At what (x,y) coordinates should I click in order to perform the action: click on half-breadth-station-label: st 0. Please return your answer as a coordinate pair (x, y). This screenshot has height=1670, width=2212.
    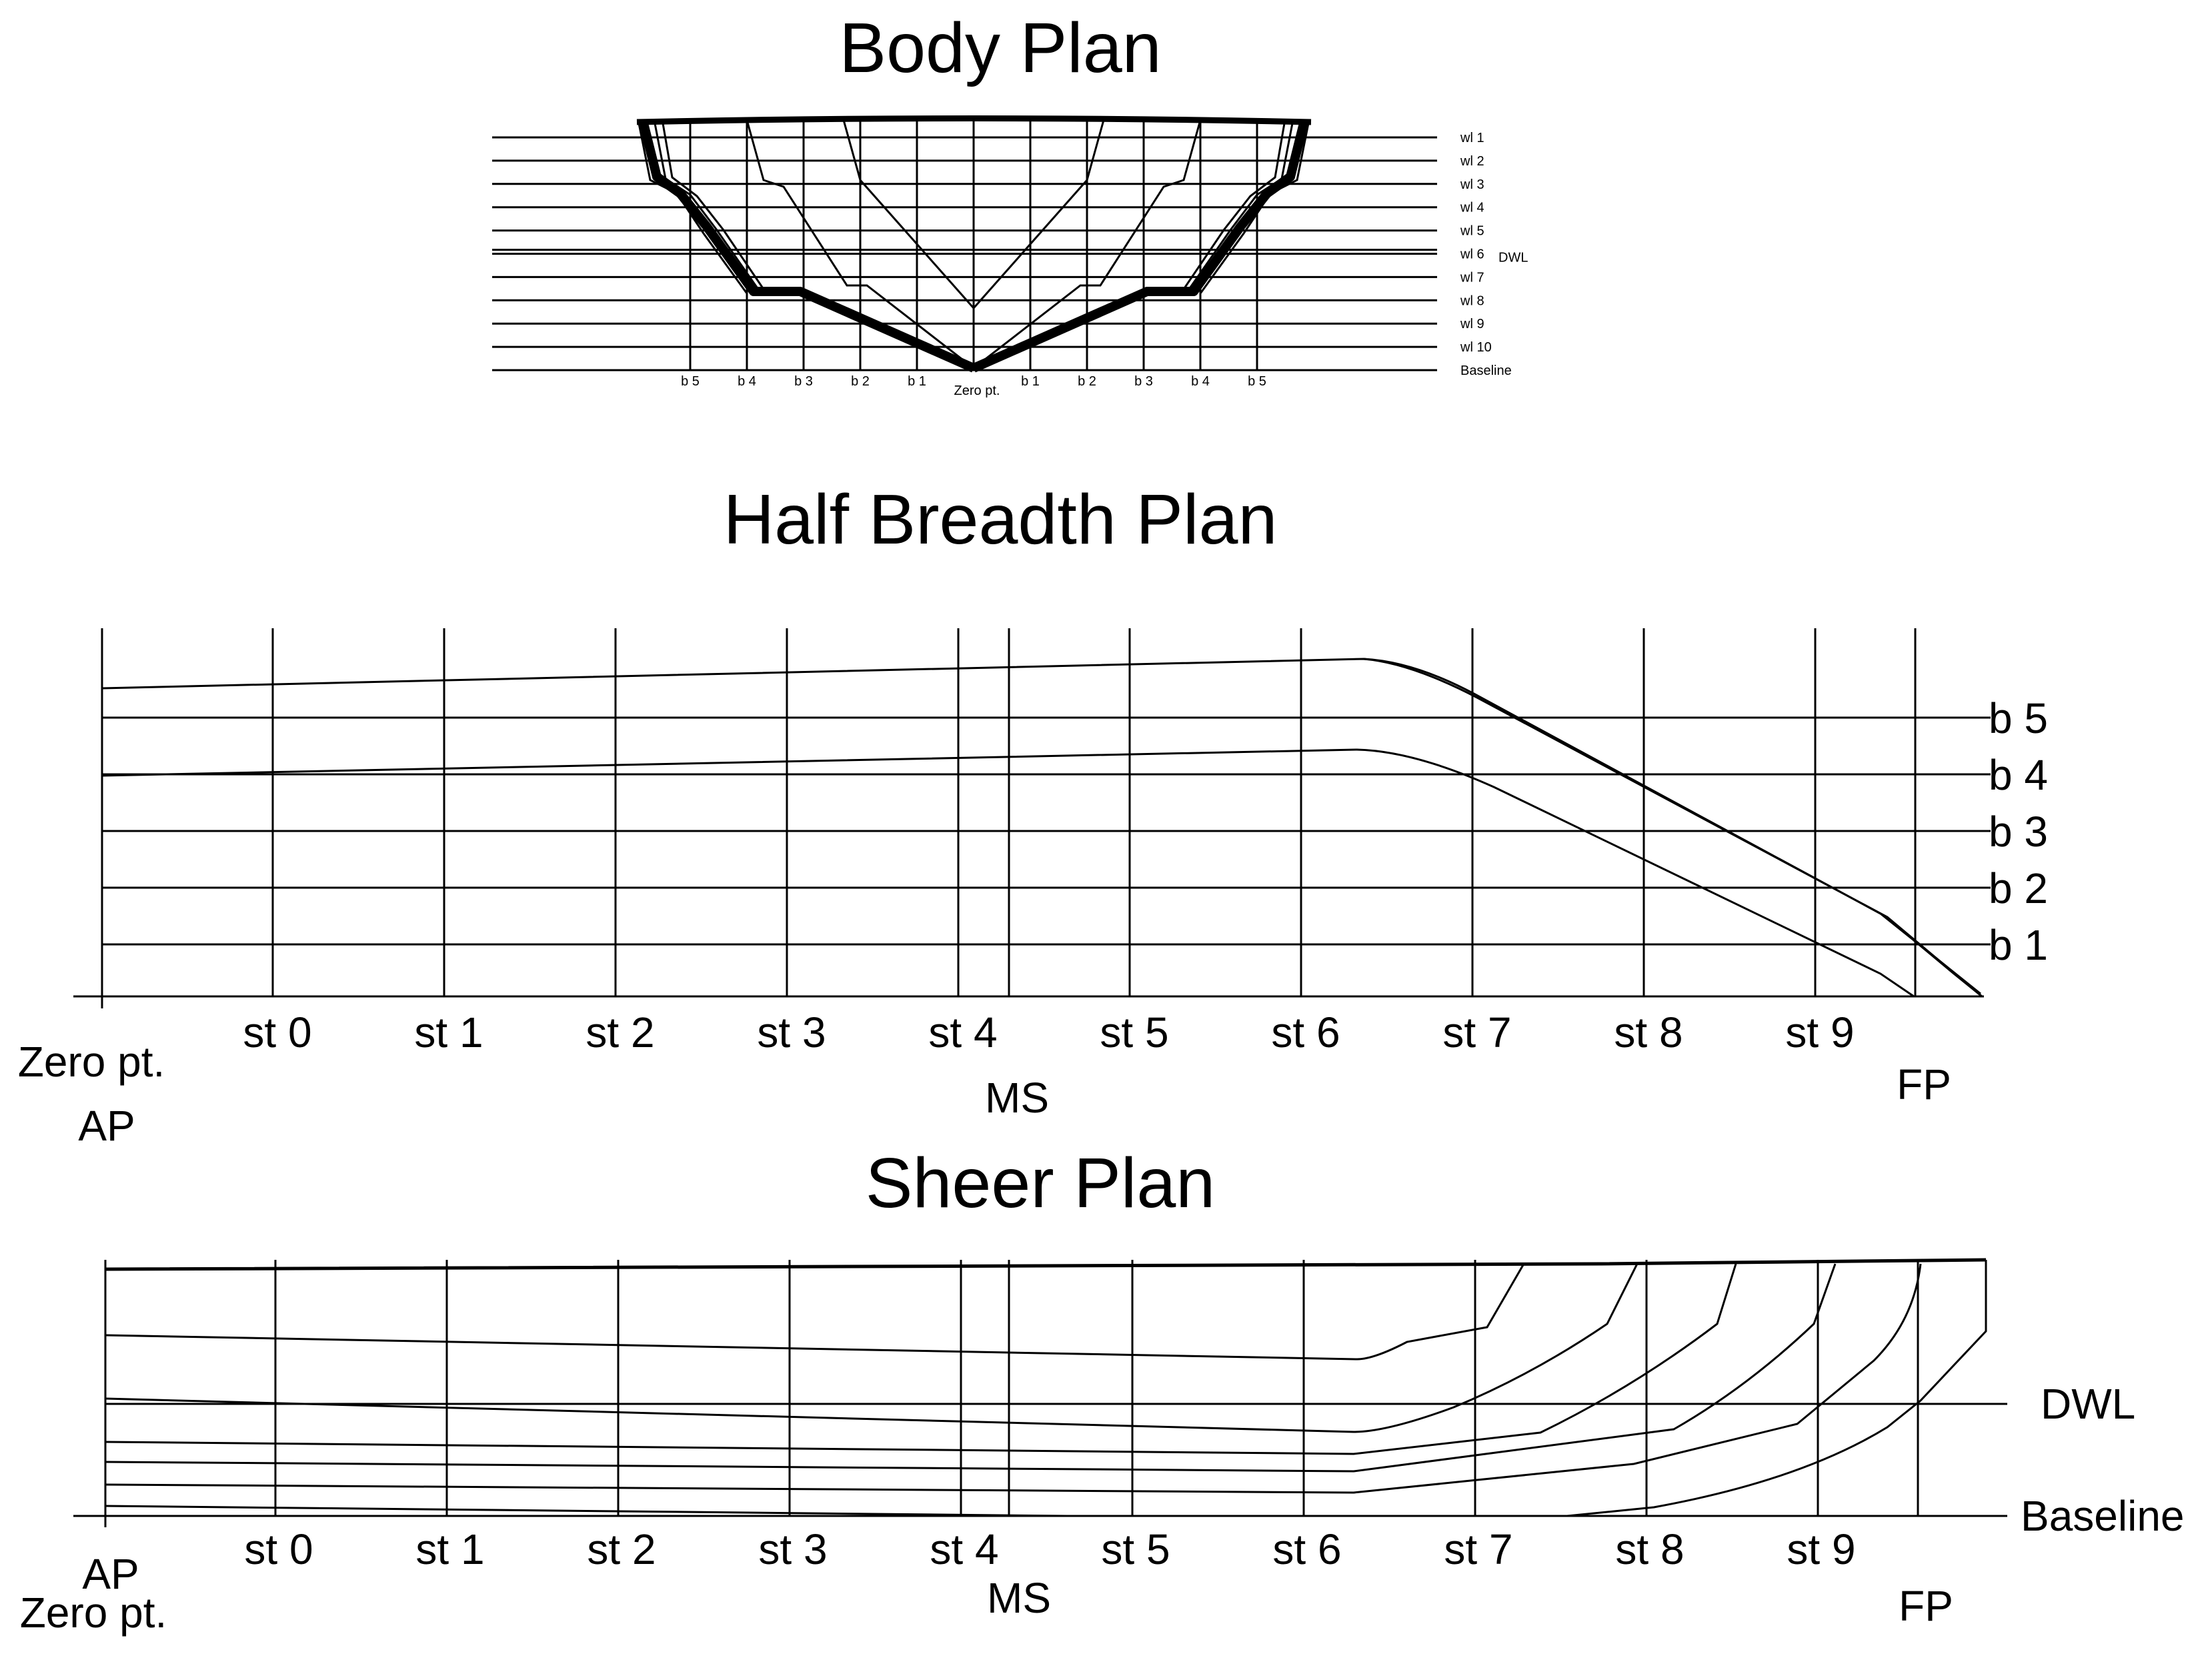
    Looking at the image, I should click on (277, 1032).